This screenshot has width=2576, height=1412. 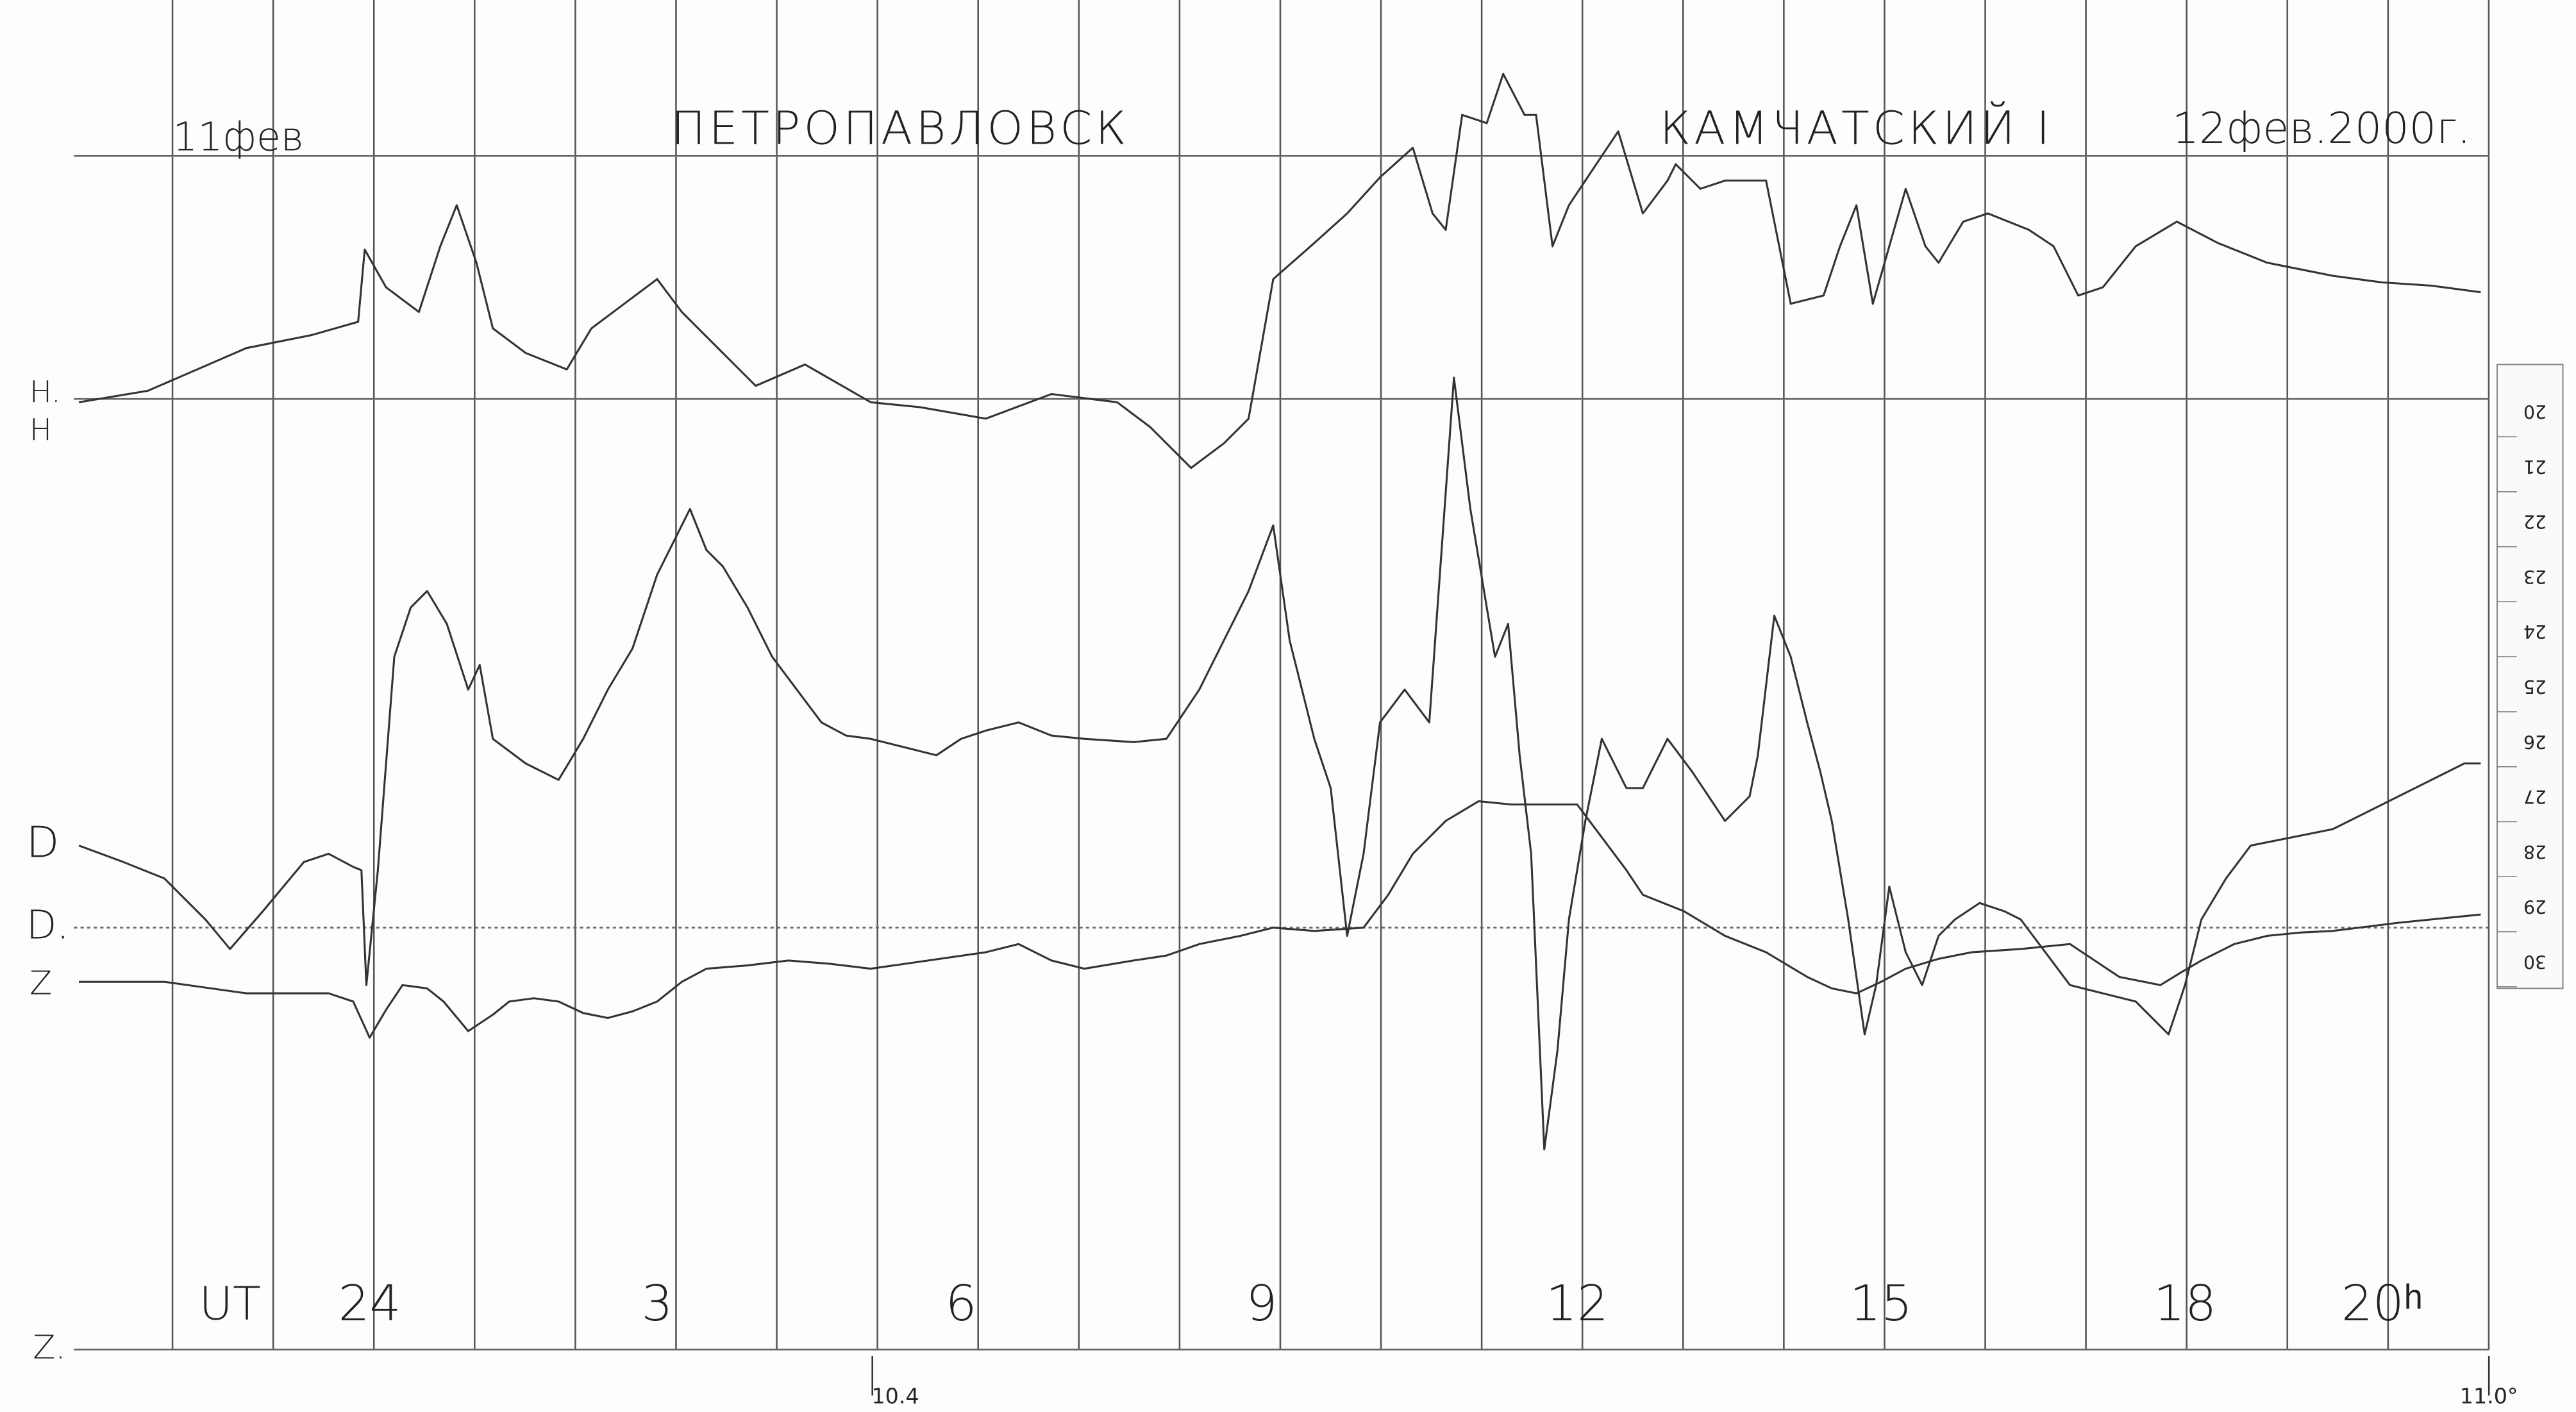 I want to click on time-axis: UT 24 3 6 9 12 15 18 20ʰ, so click(x=1311, y=1303).